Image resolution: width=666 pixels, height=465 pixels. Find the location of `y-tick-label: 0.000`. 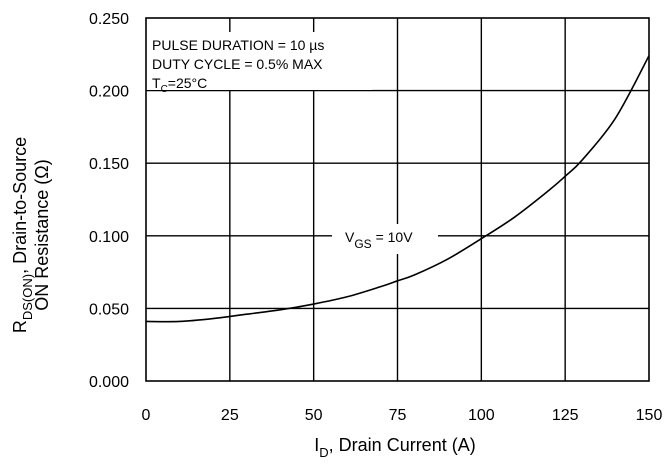

y-tick-label: 0.000 is located at coordinates (109, 382).